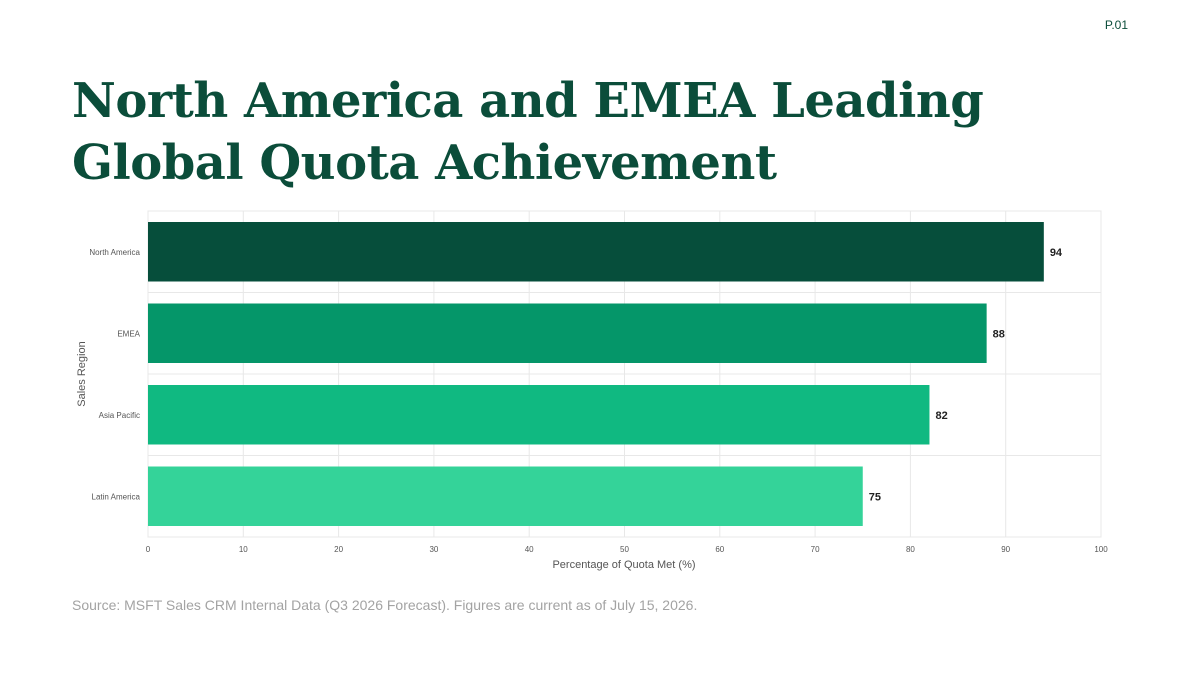  I want to click on x-tick-label: 40, so click(529, 549).